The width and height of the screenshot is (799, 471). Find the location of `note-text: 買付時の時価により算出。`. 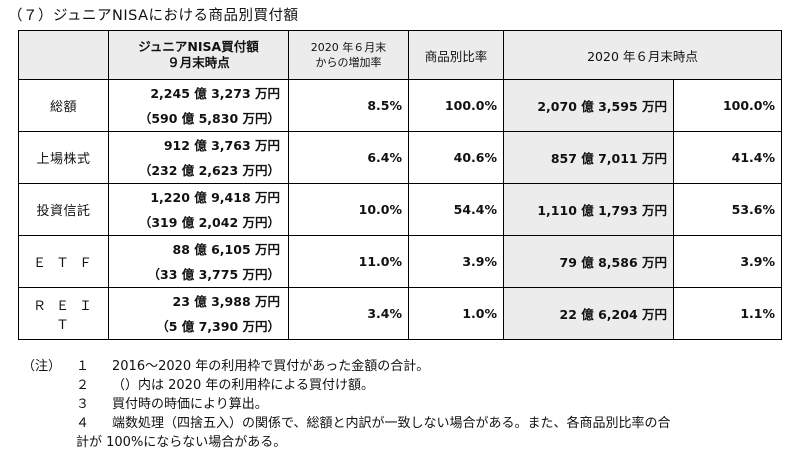

note-text: 買付時の時価により算出。 is located at coordinates (190, 404).